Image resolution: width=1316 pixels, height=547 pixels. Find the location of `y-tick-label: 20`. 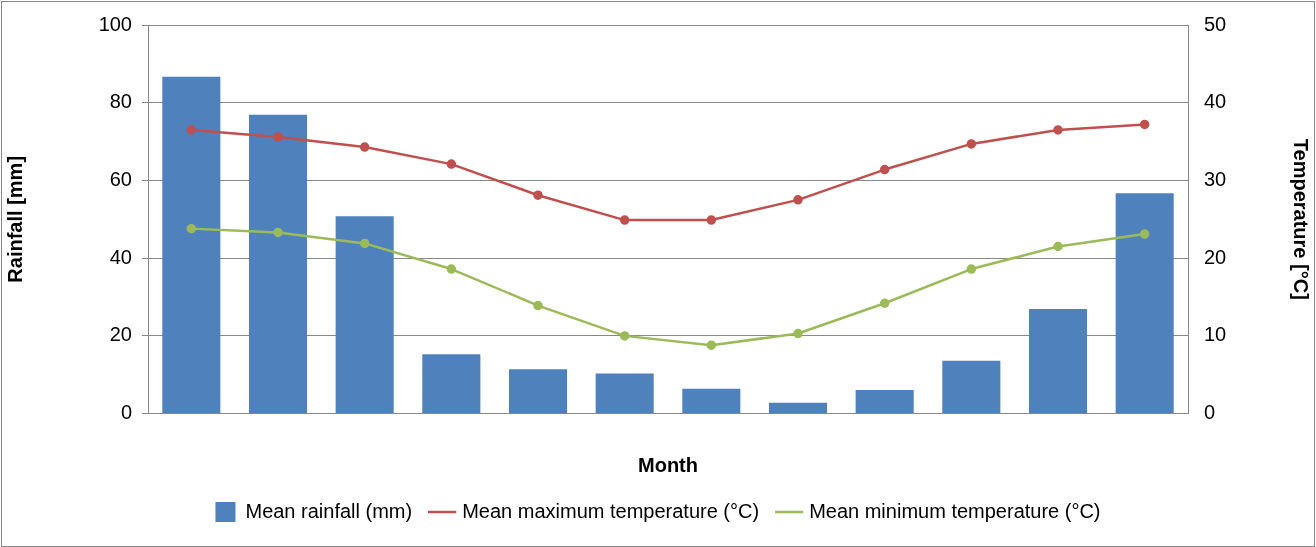

y-tick-label: 20 is located at coordinates (120, 334).